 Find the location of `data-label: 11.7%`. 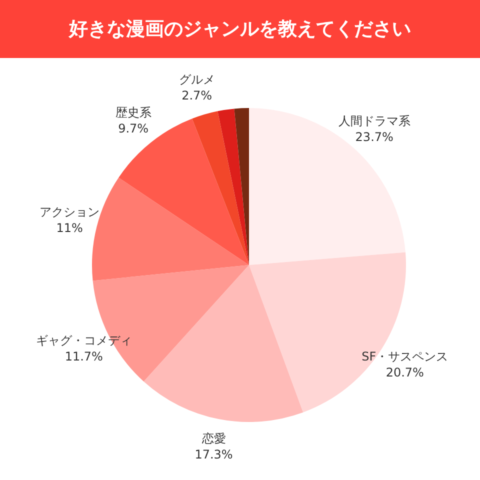

data-label: 11.7% is located at coordinates (83, 356).